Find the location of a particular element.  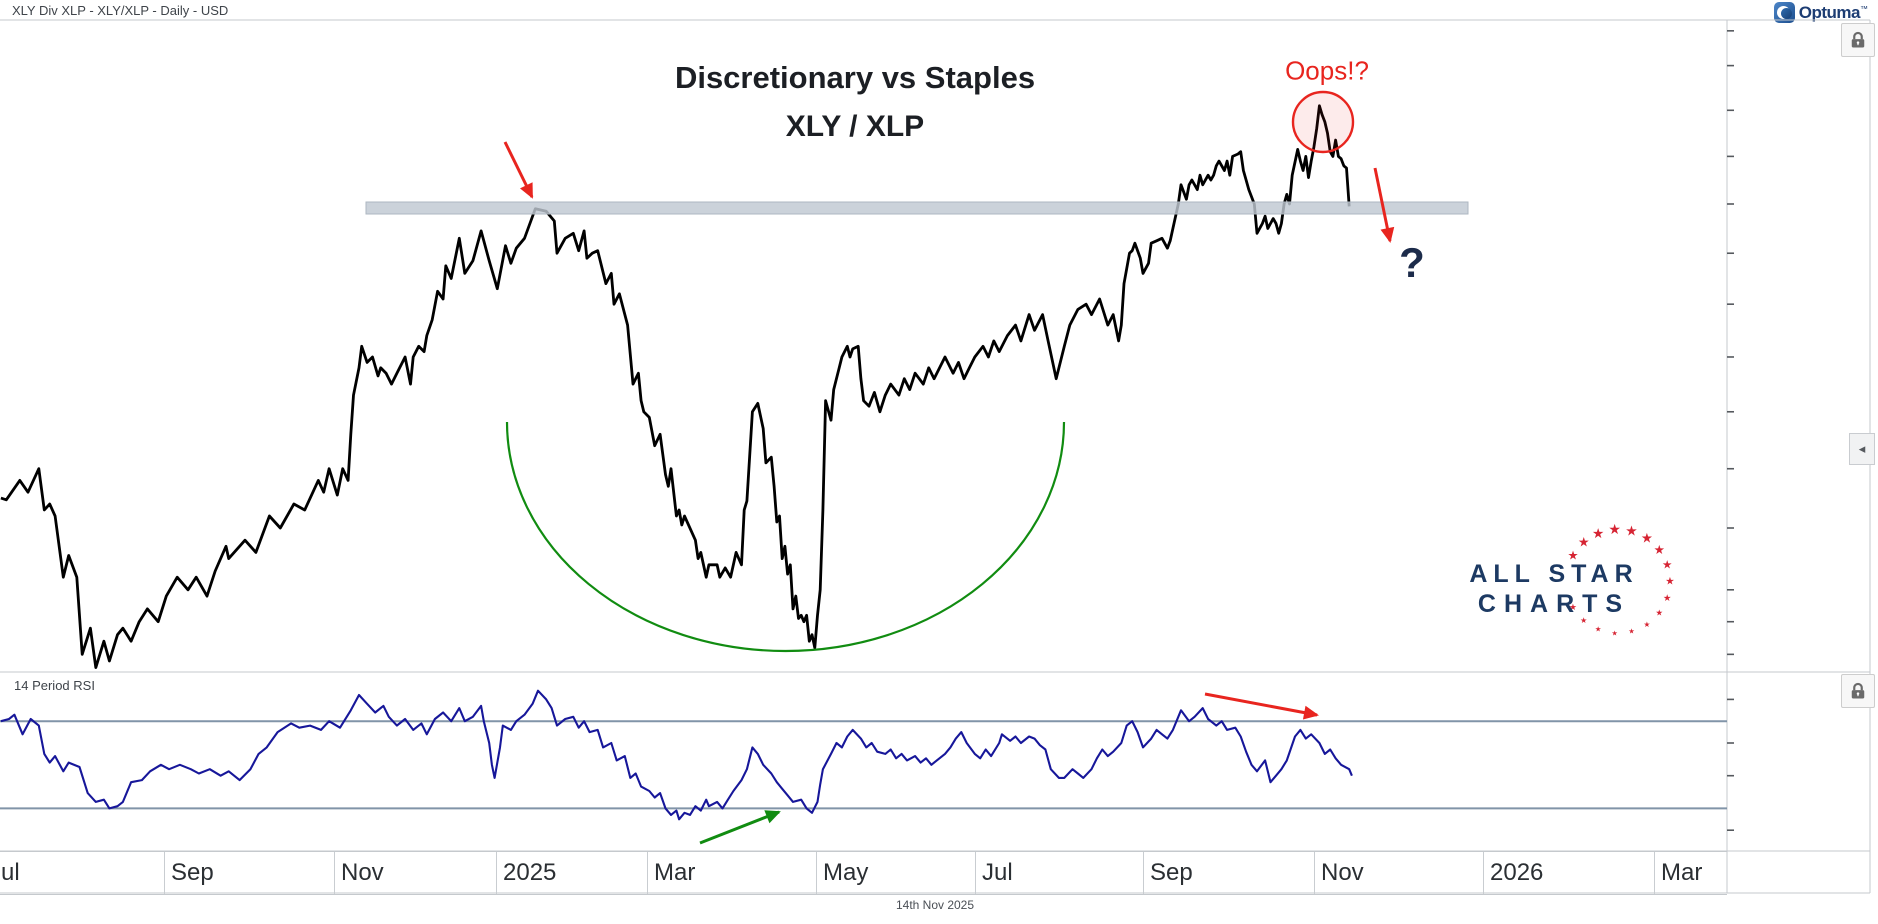

green-arc-rounded-bottom is located at coordinates (785, 537).